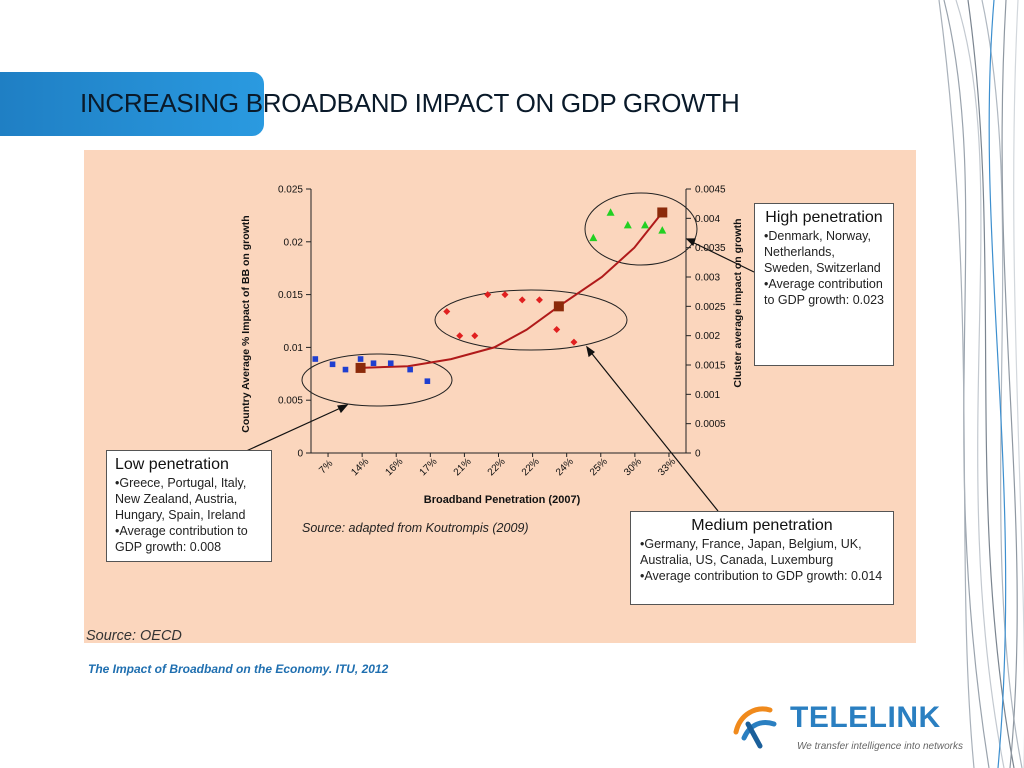 The width and height of the screenshot is (1024, 768). What do you see at coordinates (981, 384) in the screenshot?
I see `decorative-lines` at bounding box center [981, 384].